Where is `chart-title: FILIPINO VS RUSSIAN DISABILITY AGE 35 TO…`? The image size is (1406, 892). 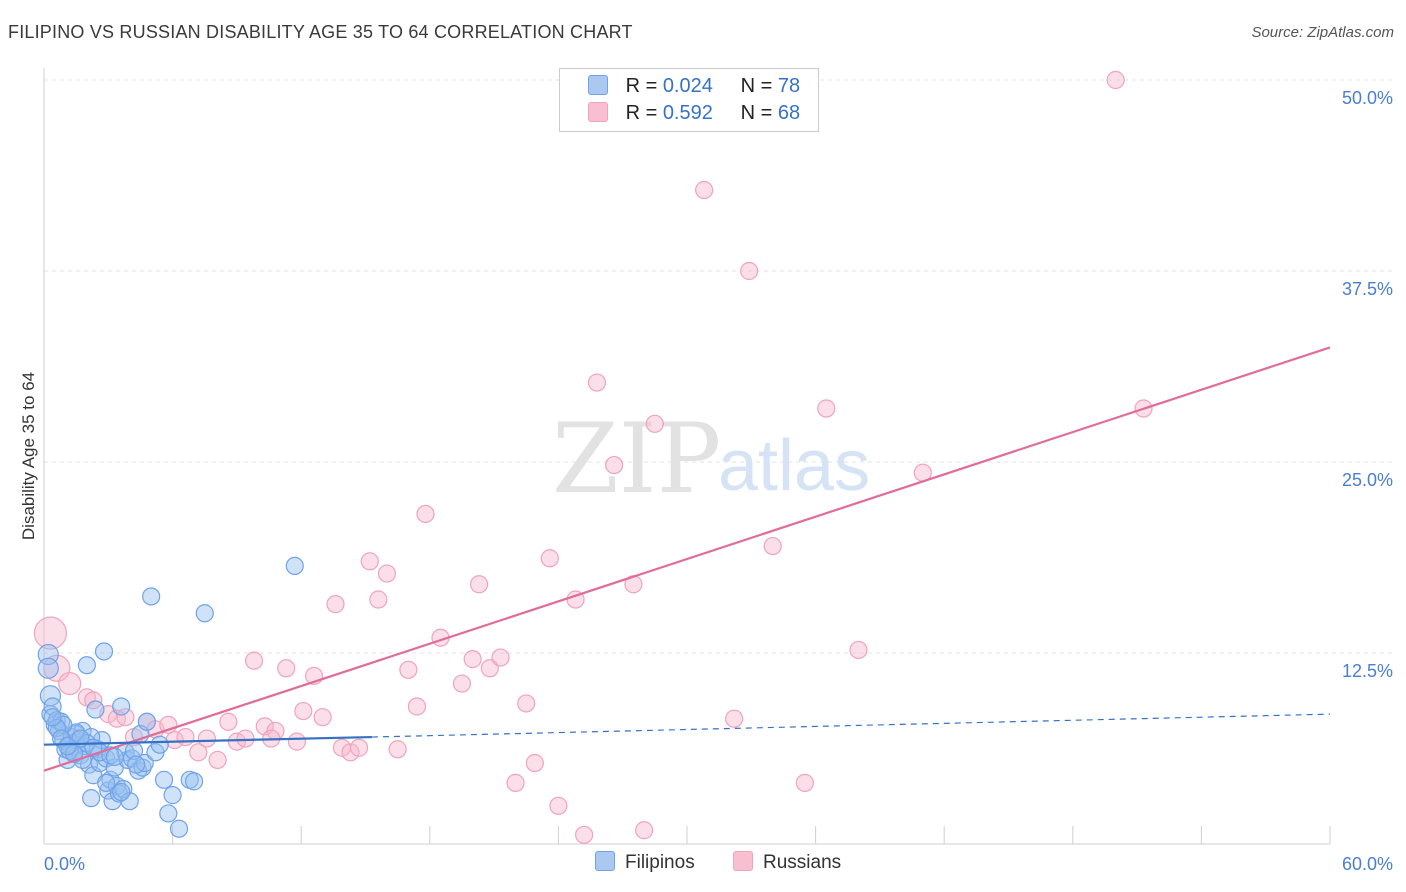 chart-title: FILIPINO VS RUSSIAN DISABILITY AGE 35 TO… is located at coordinates (320, 32).